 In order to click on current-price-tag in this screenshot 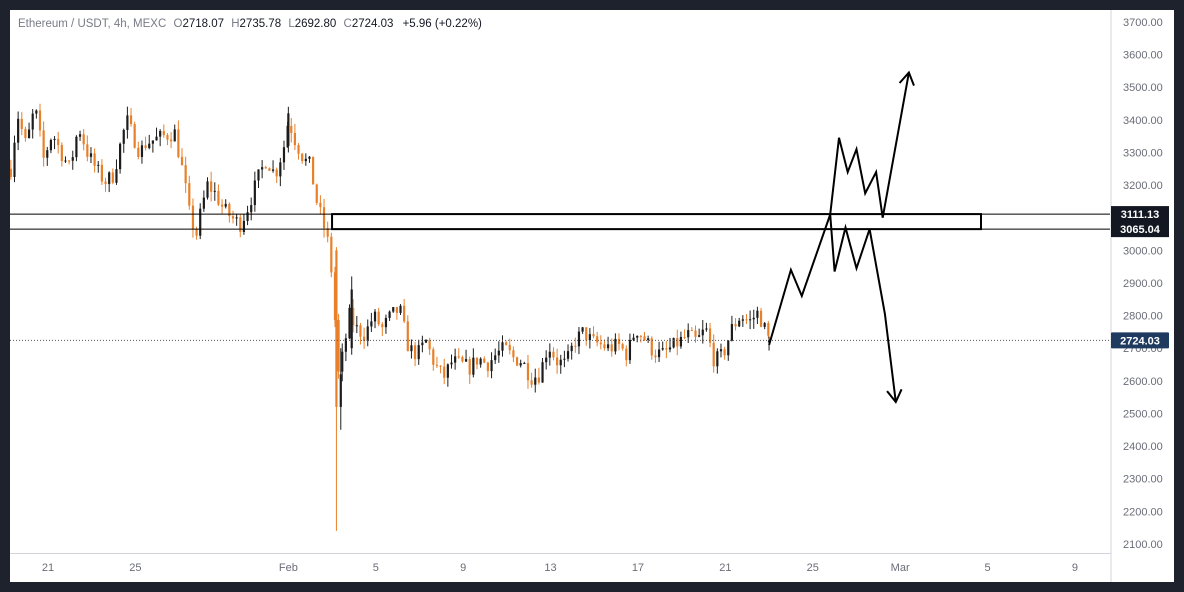, I will do `click(1140, 340)`.